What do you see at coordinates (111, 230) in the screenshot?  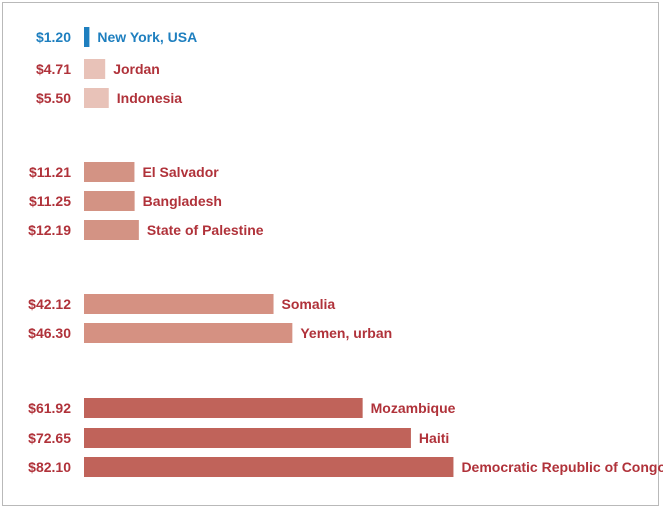 I see `bar-state-of-palestine` at bounding box center [111, 230].